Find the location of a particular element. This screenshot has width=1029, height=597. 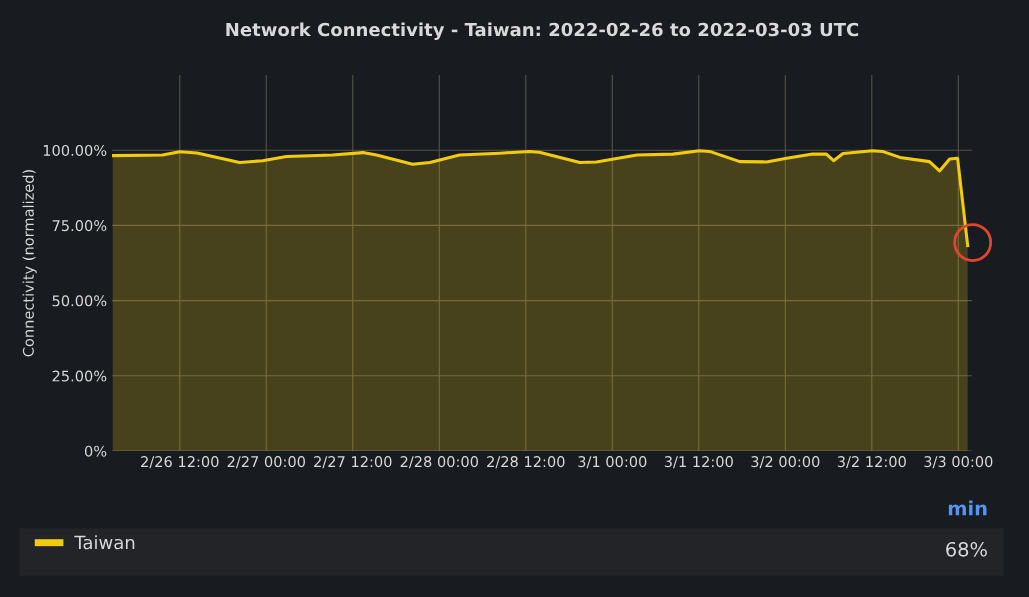

x-tick-label: 2/27 12:00 is located at coordinates (353, 462).